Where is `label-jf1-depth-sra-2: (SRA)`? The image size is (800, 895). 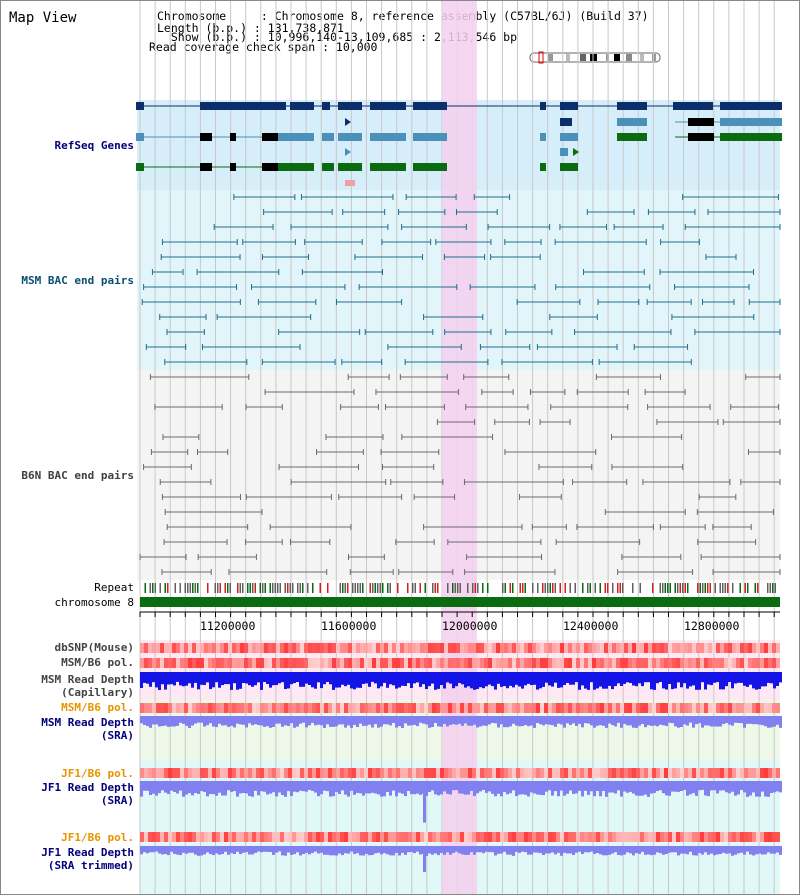 label-jf1-depth-sra-2: (SRA) is located at coordinates (117, 800).